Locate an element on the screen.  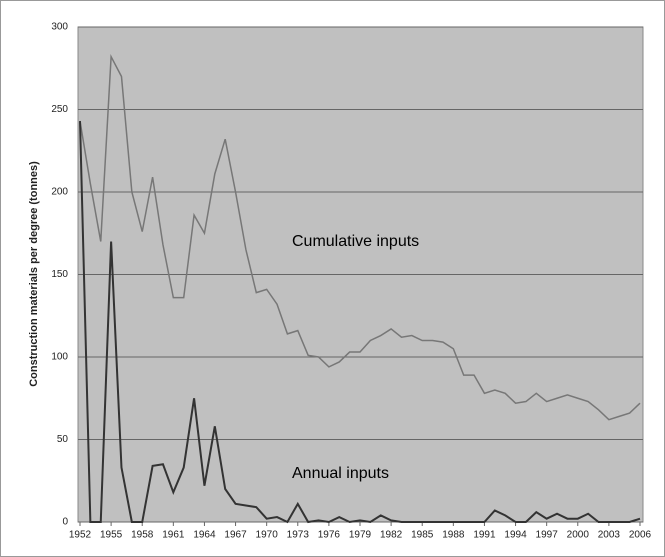
x-tick-label: 1976 is located at coordinates (329, 535).